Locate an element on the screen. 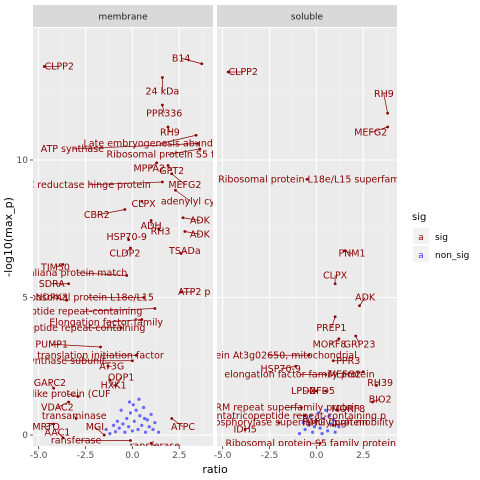 This screenshot has height=480, width=480. x-axis-title: ratio is located at coordinates (215, 469).